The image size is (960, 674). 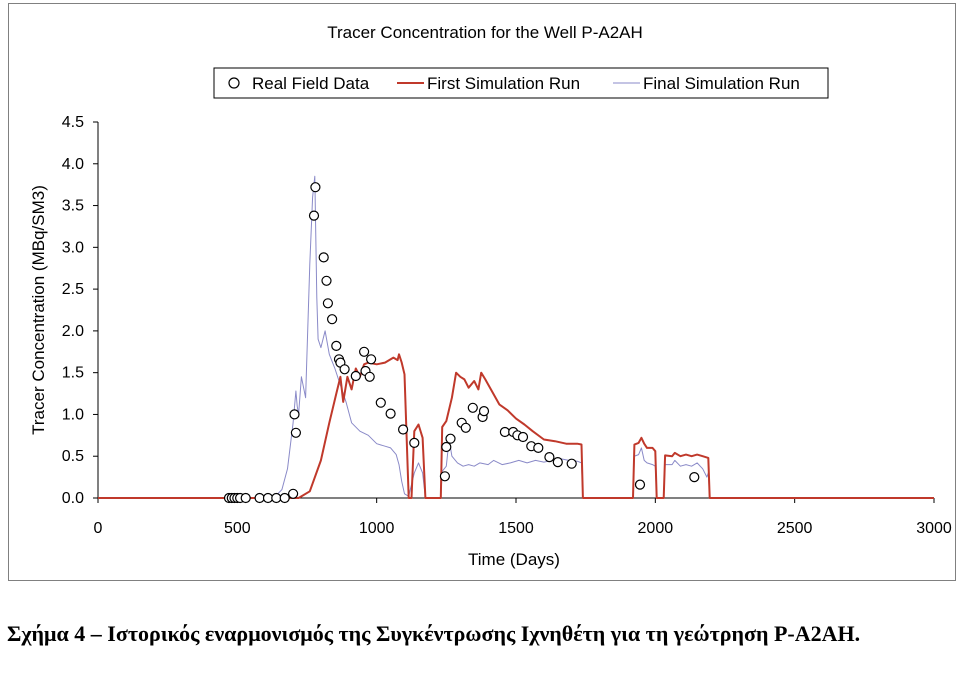 I want to click on y-tick-label: 4.5, so click(x=73, y=122).